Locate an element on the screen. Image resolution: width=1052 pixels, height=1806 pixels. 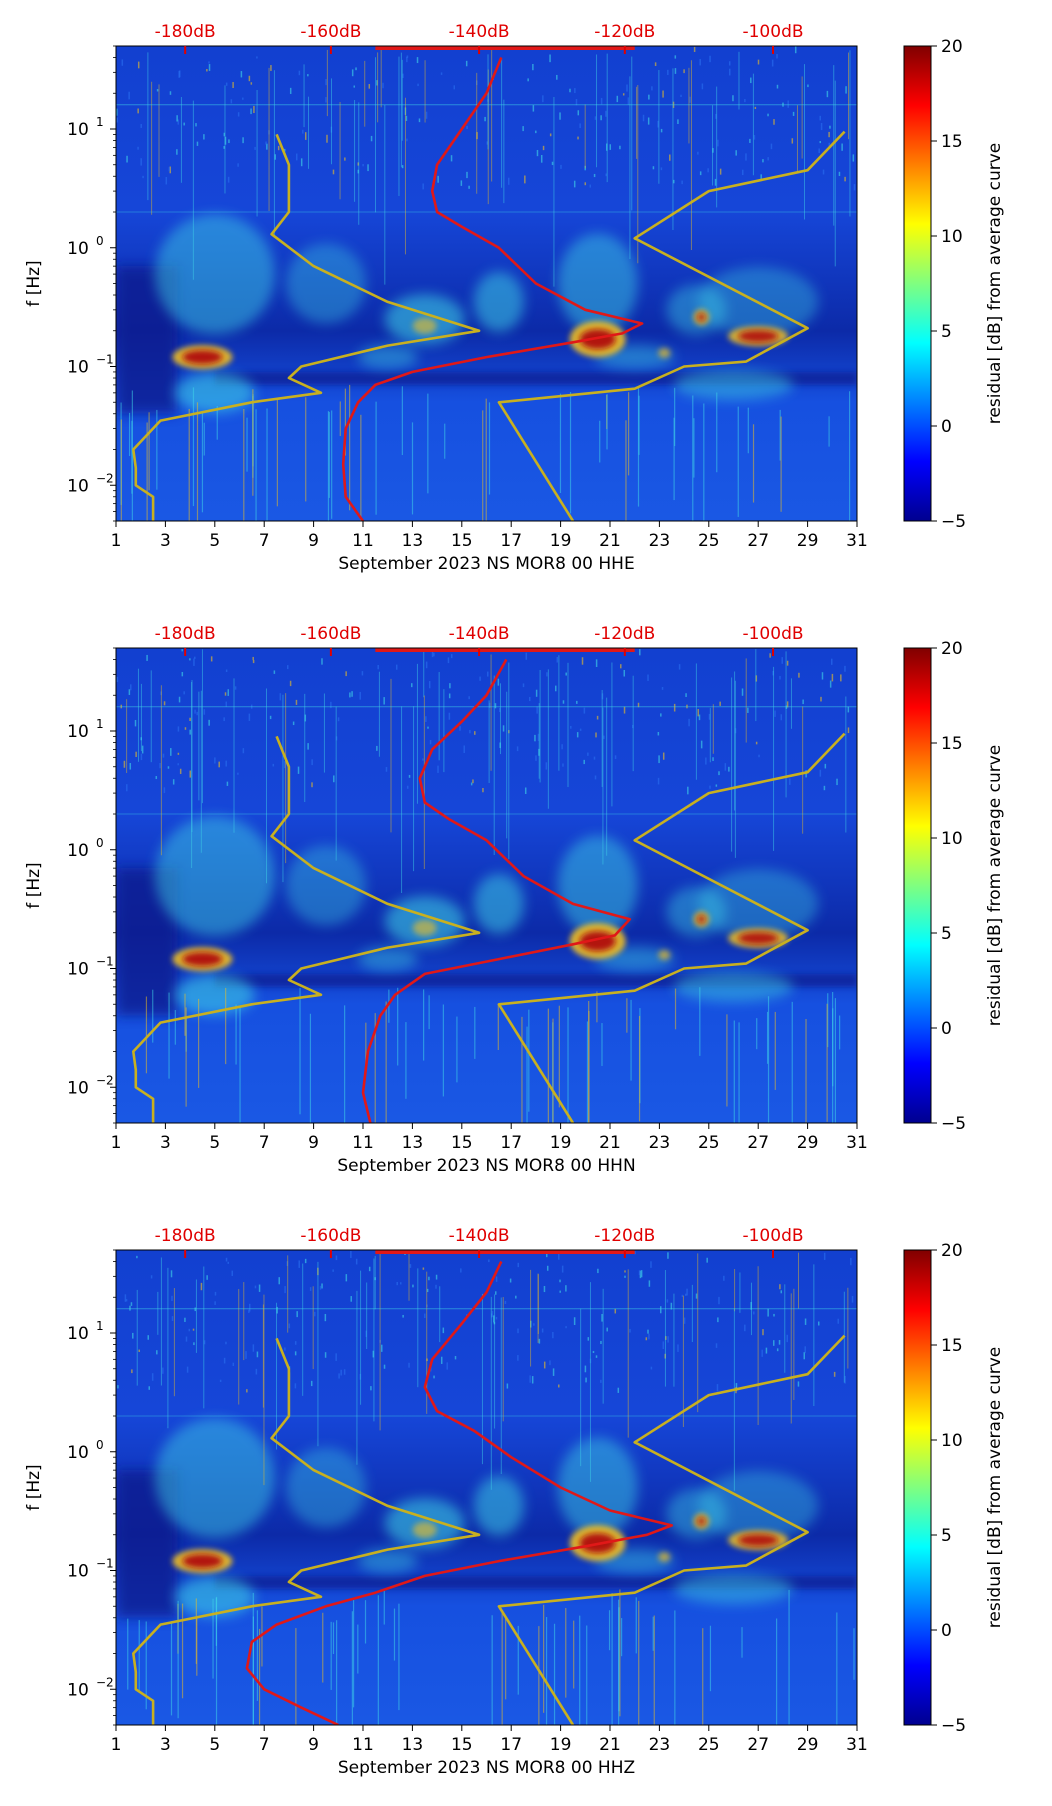
colorbar-tick-label: 10 is located at coordinates (952, 237).